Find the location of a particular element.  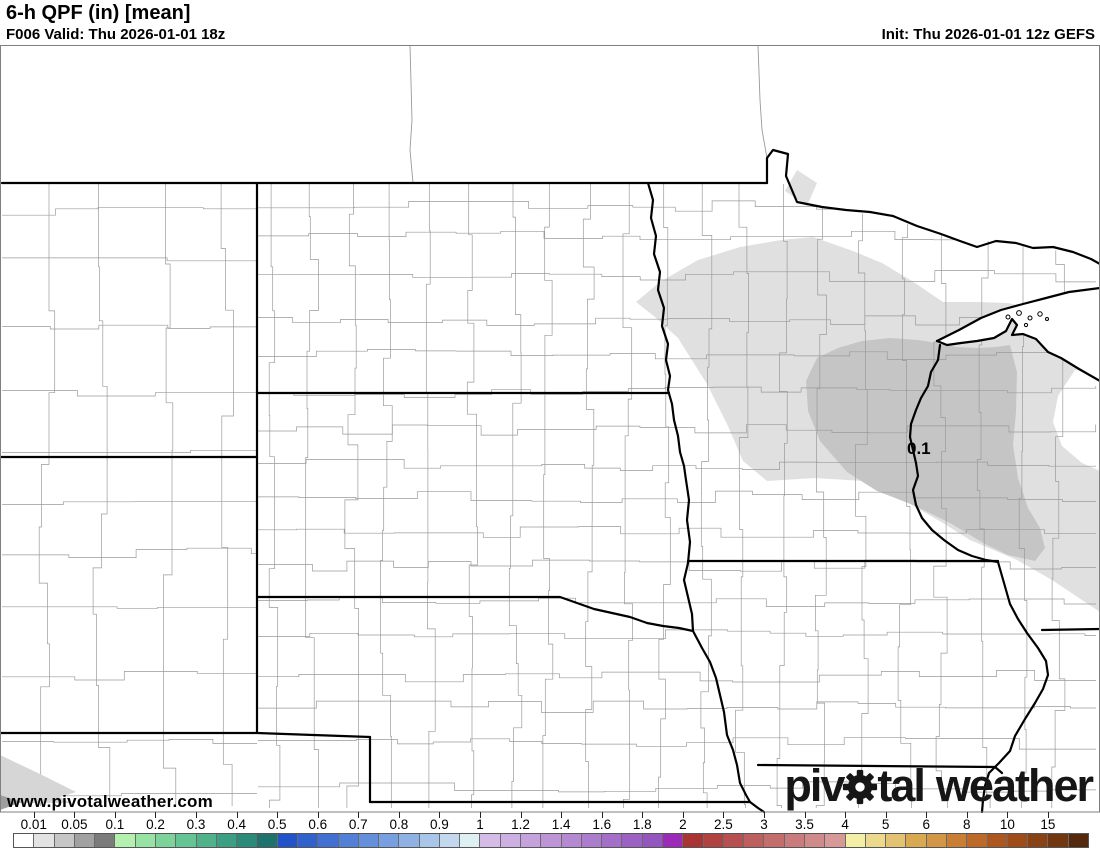

colorbar-label: 10 is located at coordinates (1007, 824).